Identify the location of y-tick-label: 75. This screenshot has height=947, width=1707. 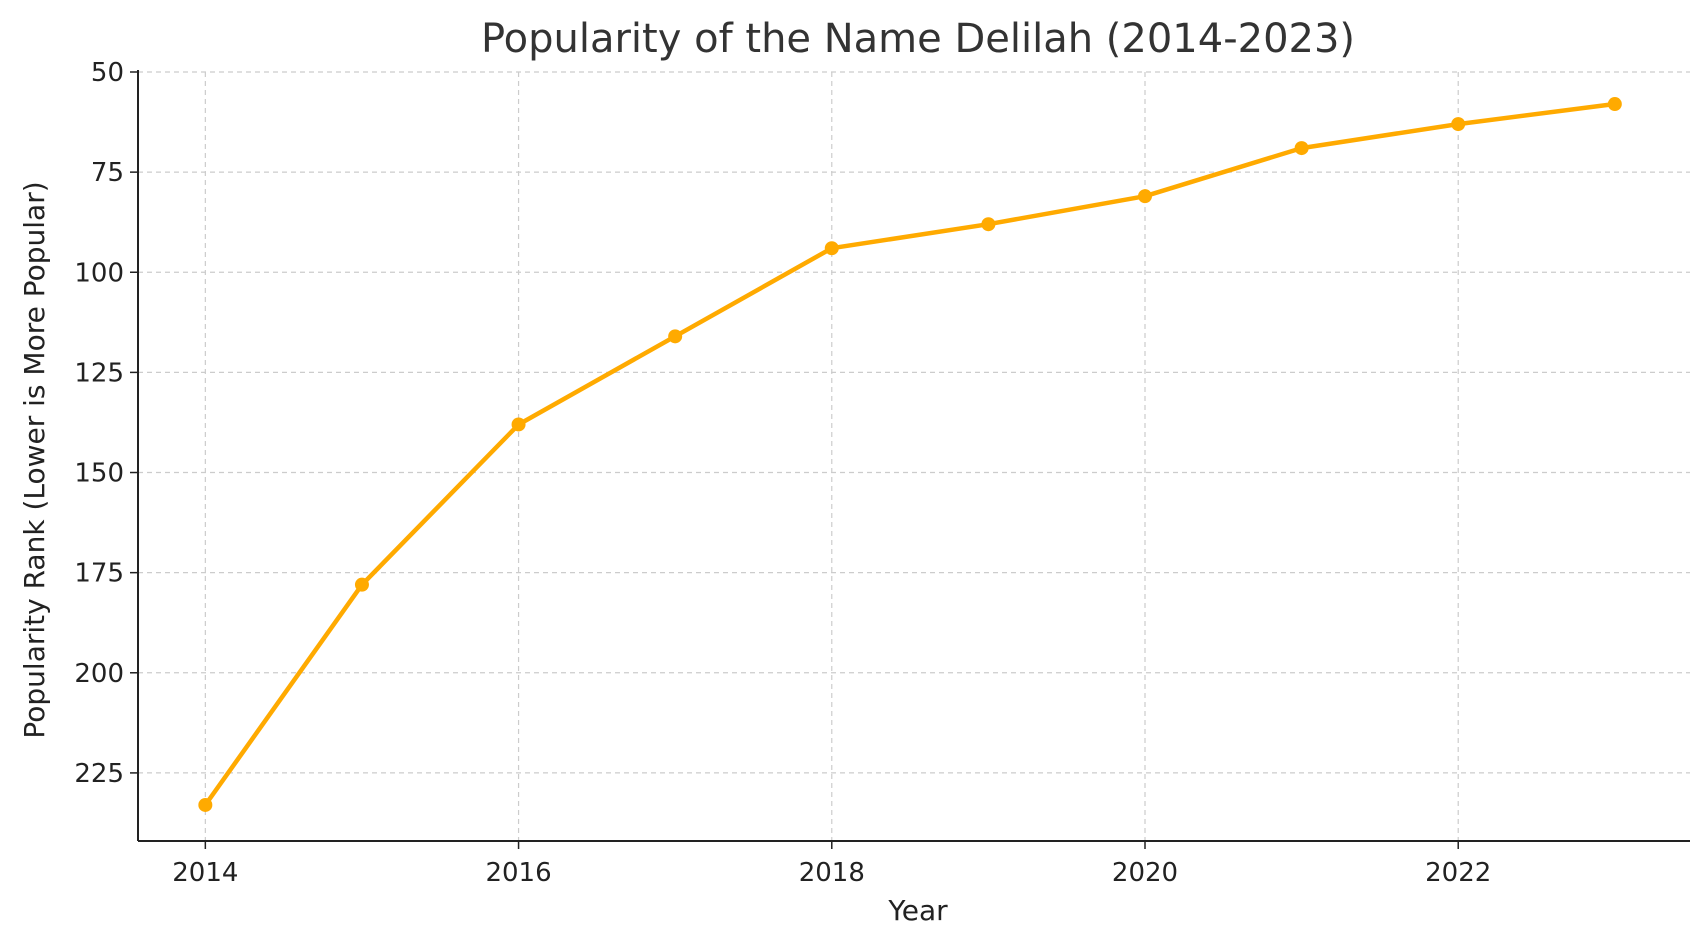
(107, 173).